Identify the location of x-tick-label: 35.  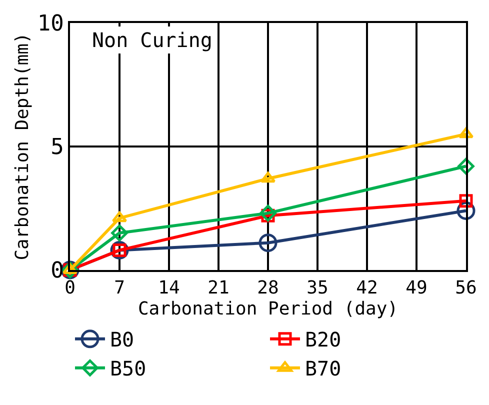
(317, 287).